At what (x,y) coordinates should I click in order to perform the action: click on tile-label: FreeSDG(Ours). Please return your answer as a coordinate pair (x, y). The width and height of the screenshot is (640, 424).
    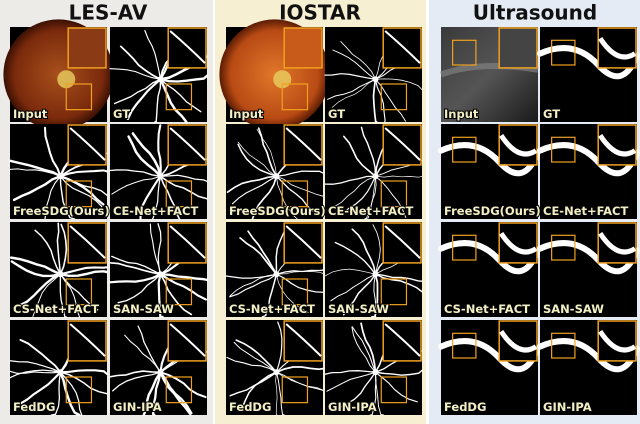
    Looking at the image, I should click on (277, 211).